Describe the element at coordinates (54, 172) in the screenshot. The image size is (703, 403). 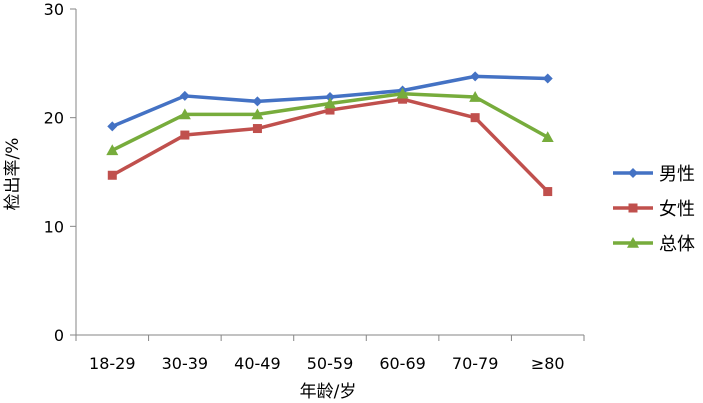
I see `y-tick-labels: 0 10 20 30` at that location.